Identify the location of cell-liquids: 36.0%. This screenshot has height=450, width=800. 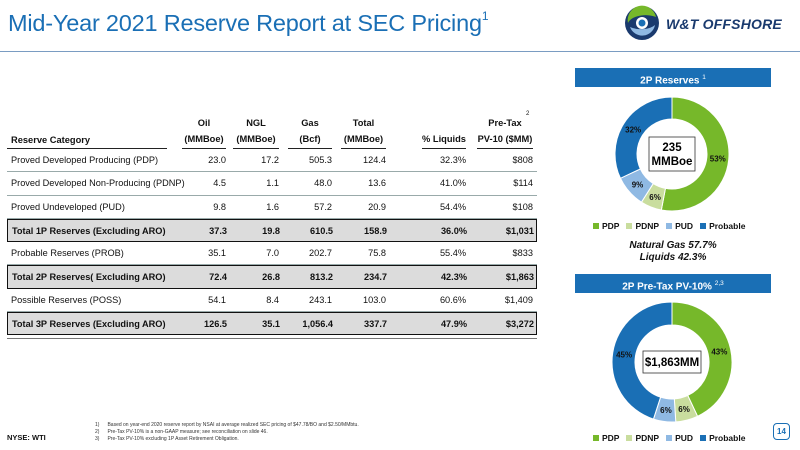
(453, 230).